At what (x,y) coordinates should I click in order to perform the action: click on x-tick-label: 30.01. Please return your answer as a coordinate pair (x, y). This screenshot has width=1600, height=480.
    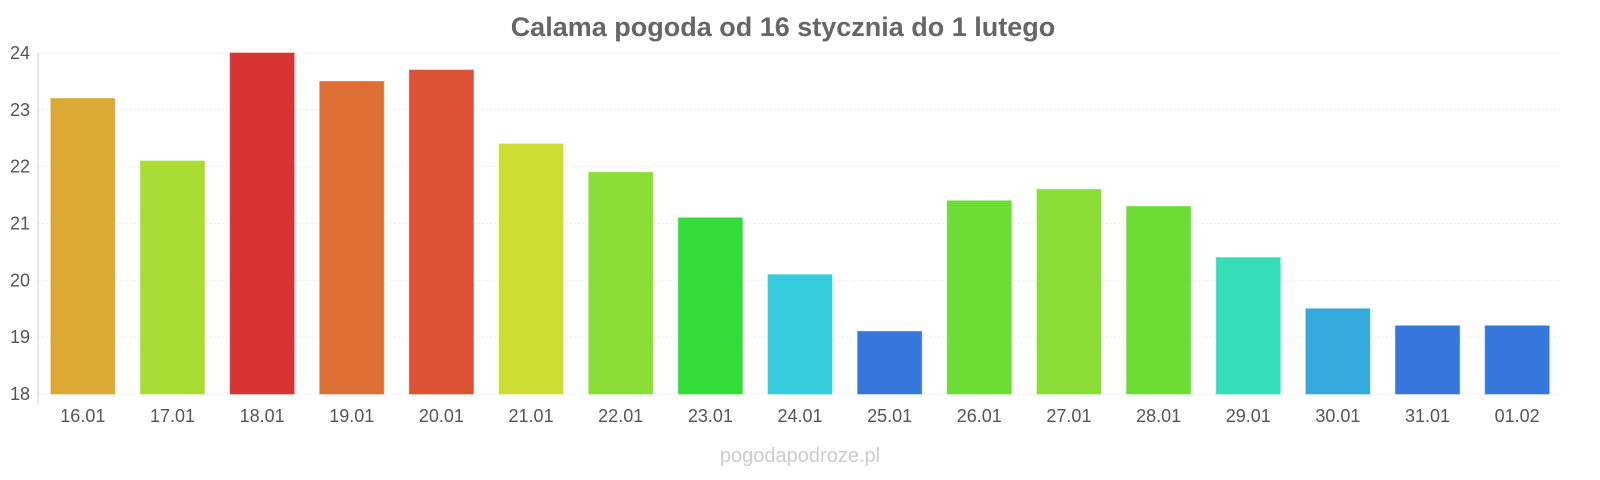
    Looking at the image, I should click on (1337, 416).